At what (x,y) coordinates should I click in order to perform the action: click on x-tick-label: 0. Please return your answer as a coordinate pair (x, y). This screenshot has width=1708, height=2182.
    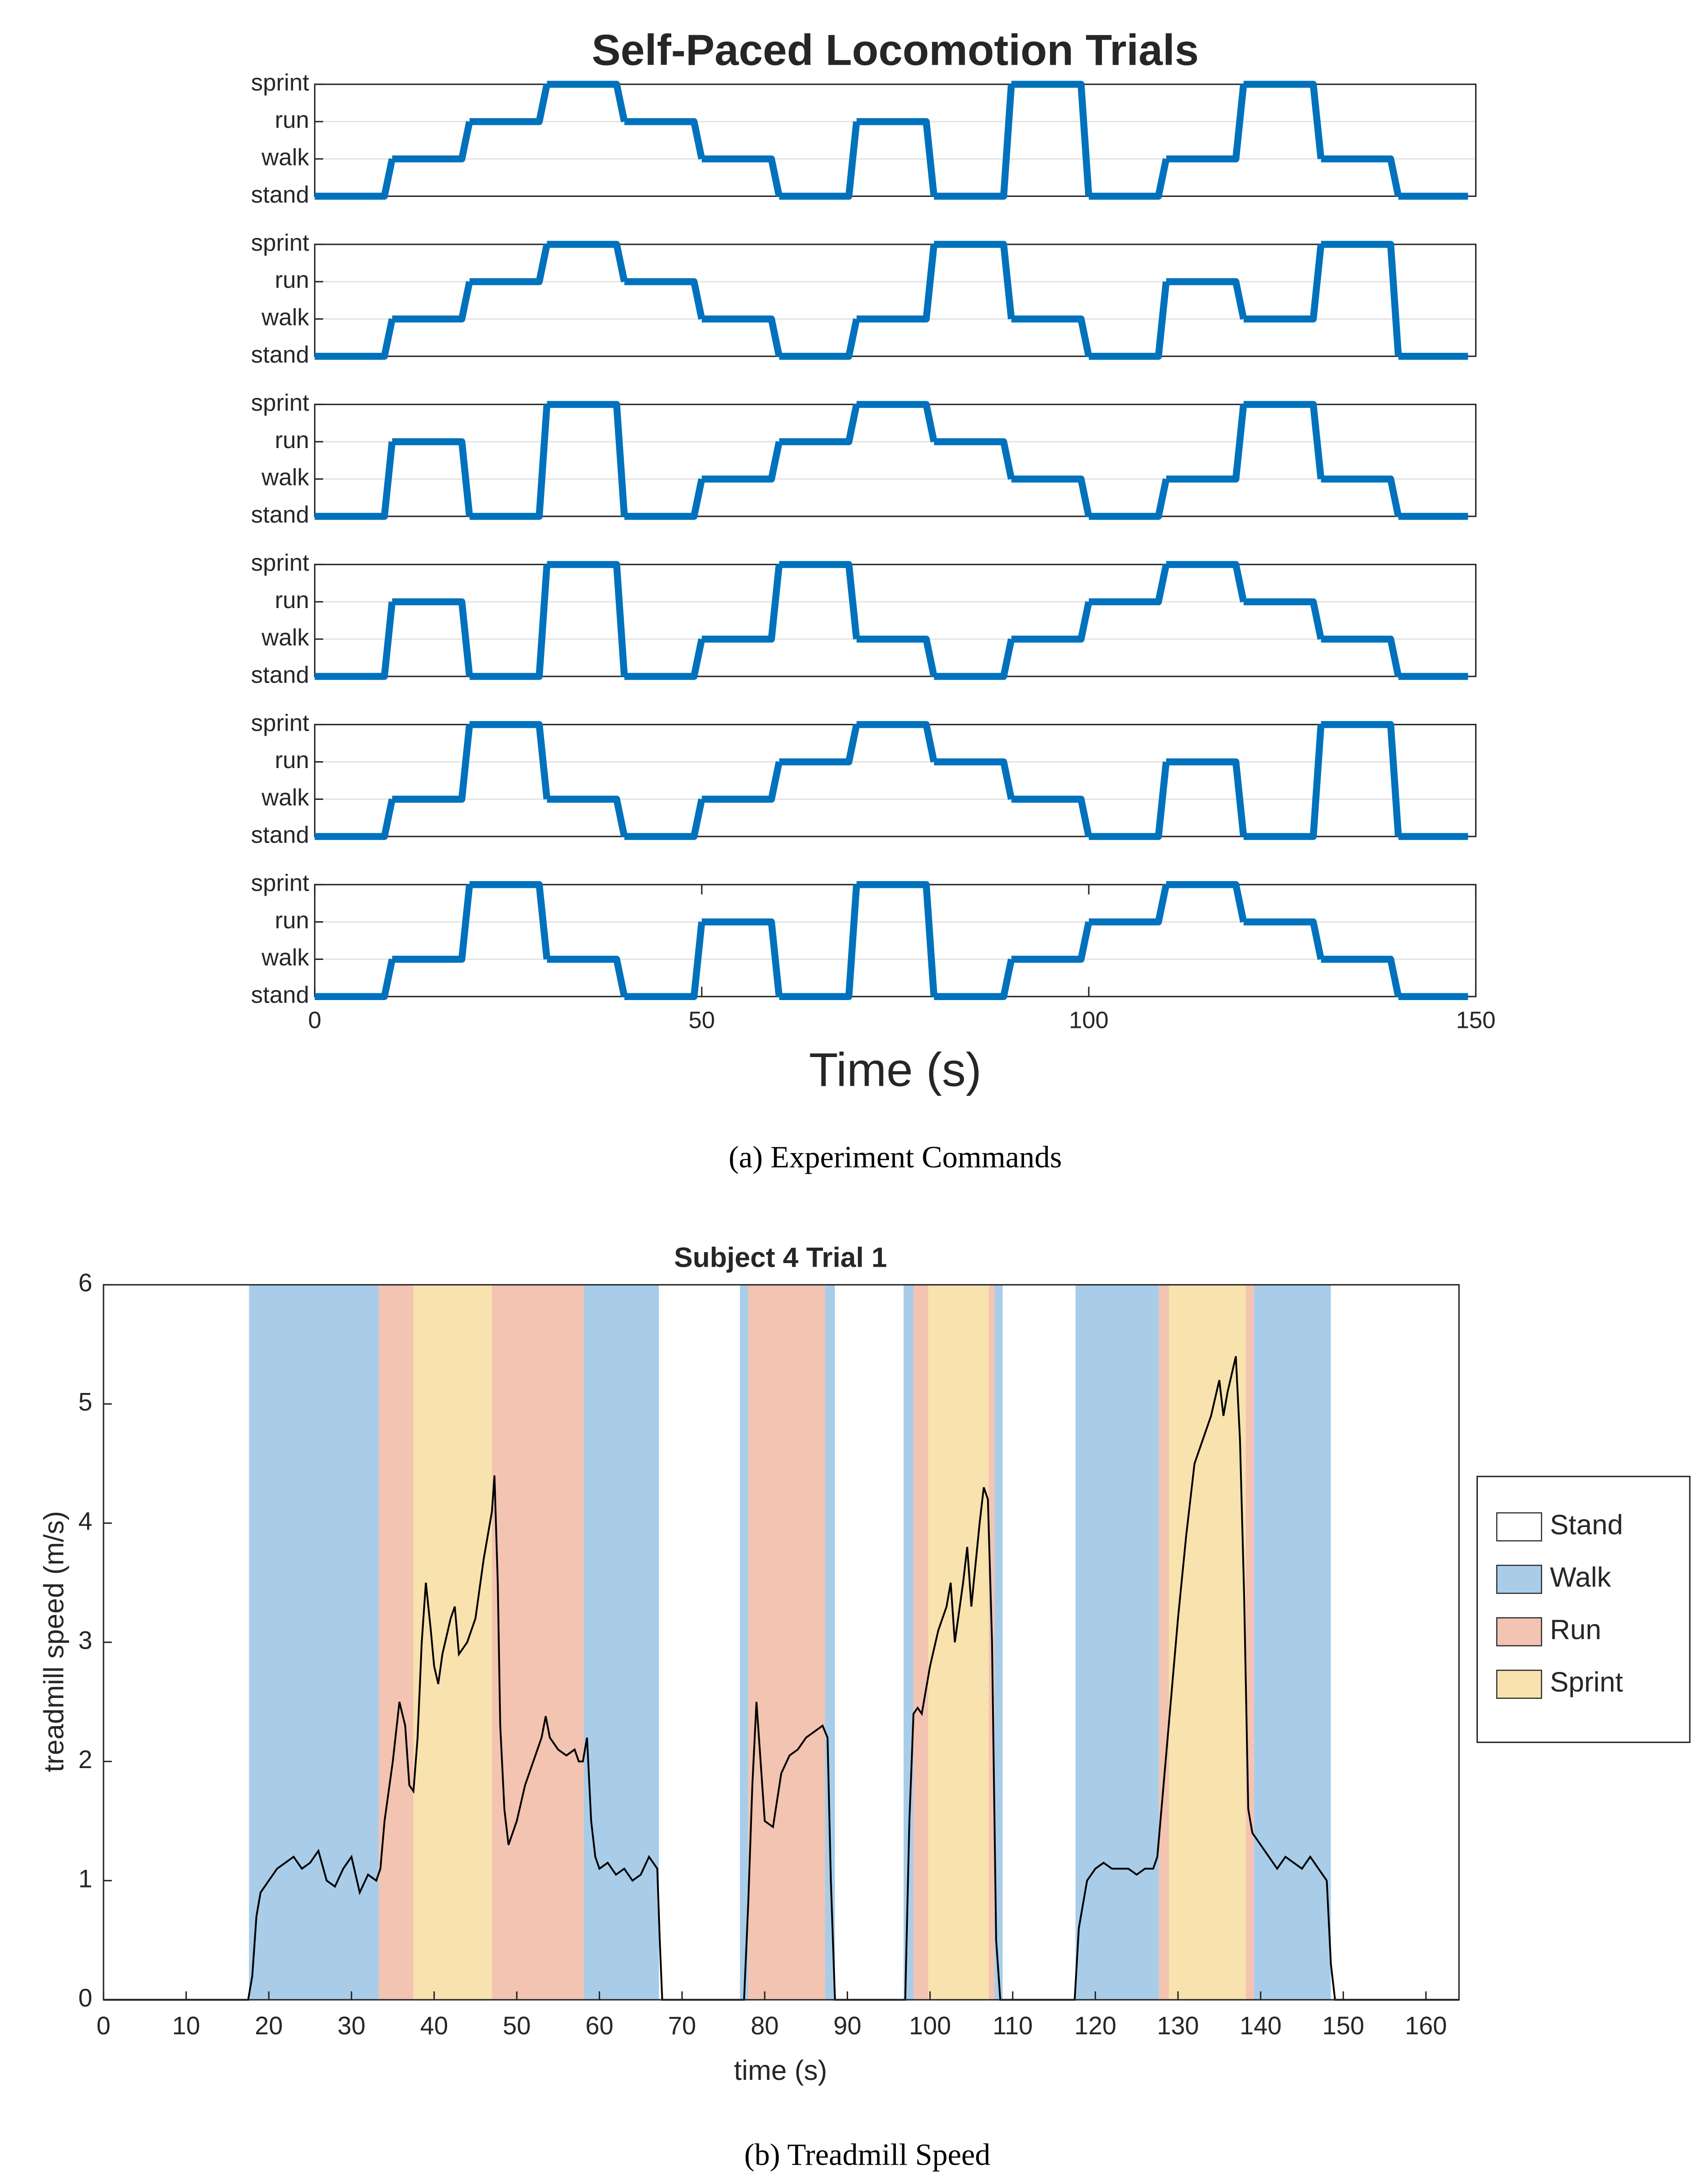
    Looking at the image, I should click on (104, 2026).